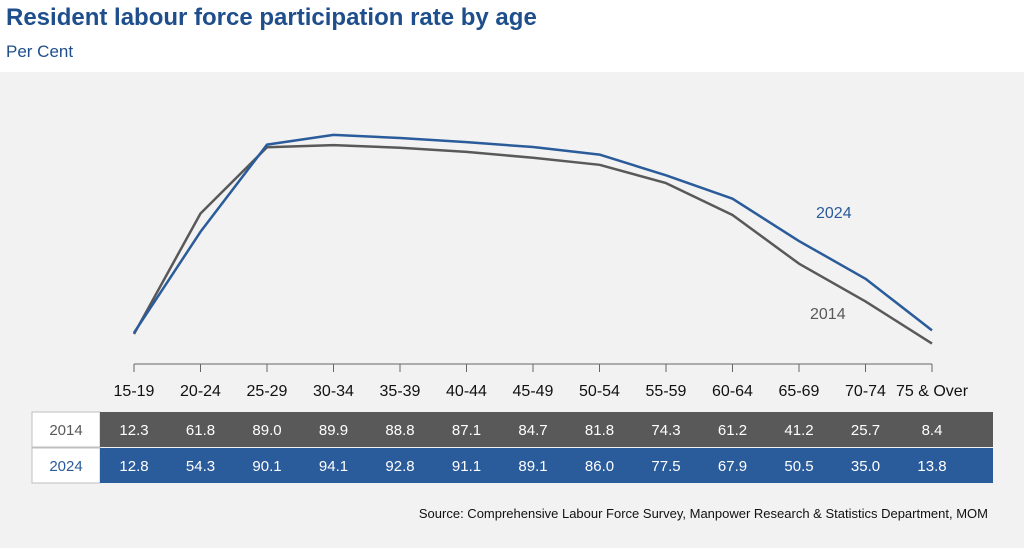  Describe the element at coordinates (333, 430) in the screenshot. I see `table-cell: 89.9` at that location.